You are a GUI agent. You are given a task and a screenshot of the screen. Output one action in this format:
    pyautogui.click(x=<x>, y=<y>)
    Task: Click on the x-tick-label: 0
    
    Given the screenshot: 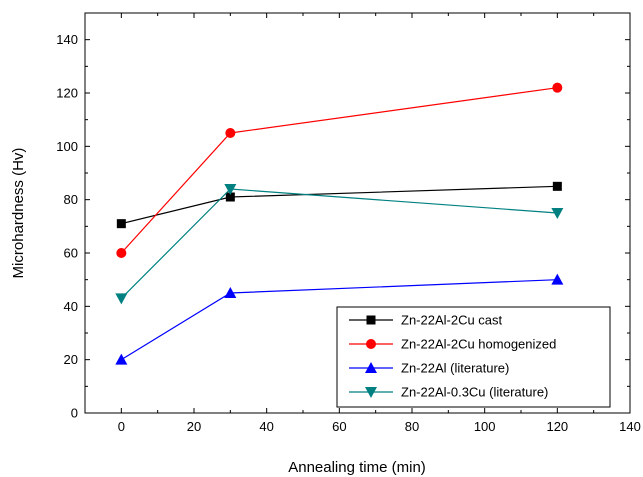 What is the action you would take?
    pyautogui.click(x=121, y=426)
    